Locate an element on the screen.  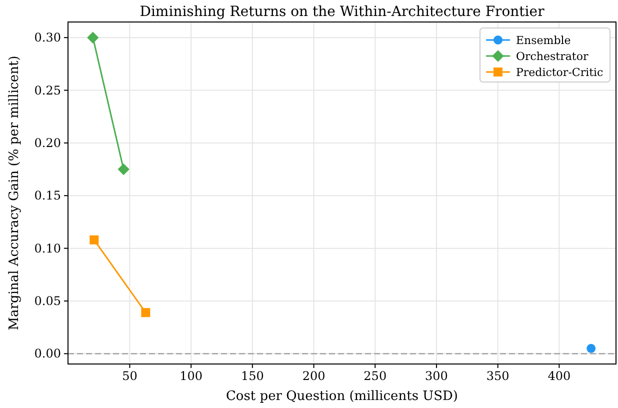
x-tick-label: 400 is located at coordinates (559, 376).